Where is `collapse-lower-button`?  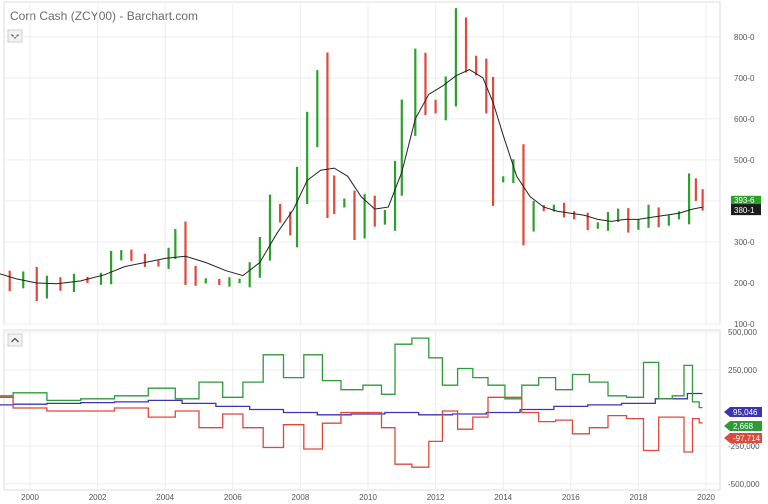
collapse-lower-button is located at coordinates (15, 340).